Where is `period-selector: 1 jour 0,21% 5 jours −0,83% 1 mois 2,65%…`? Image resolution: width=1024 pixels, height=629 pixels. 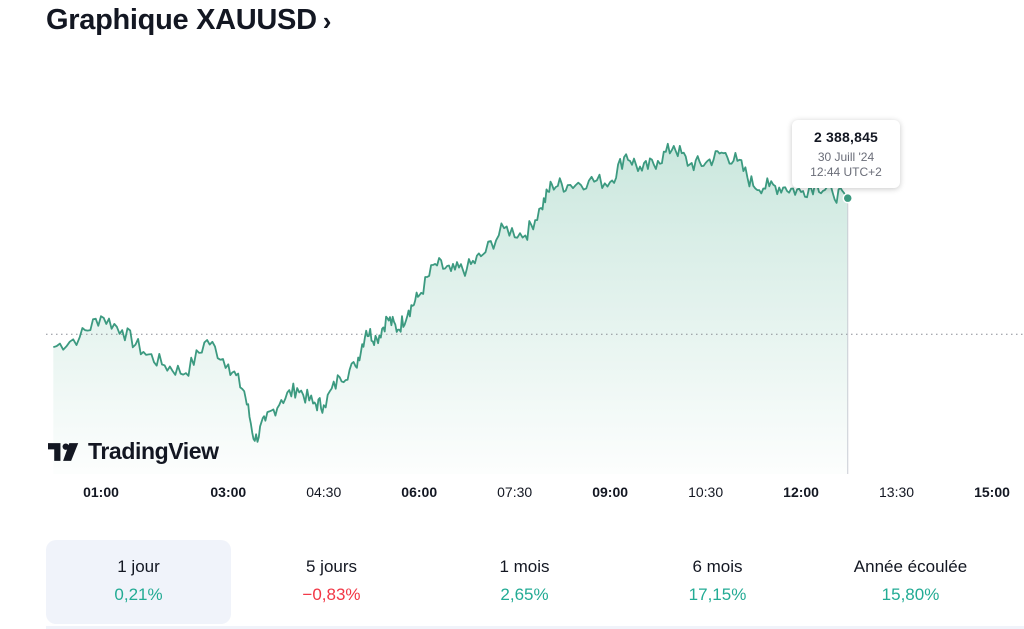
period-selector: 1 jour 0,21% 5 jours −0,83% 1 mois 2,65%… is located at coordinates (535, 582).